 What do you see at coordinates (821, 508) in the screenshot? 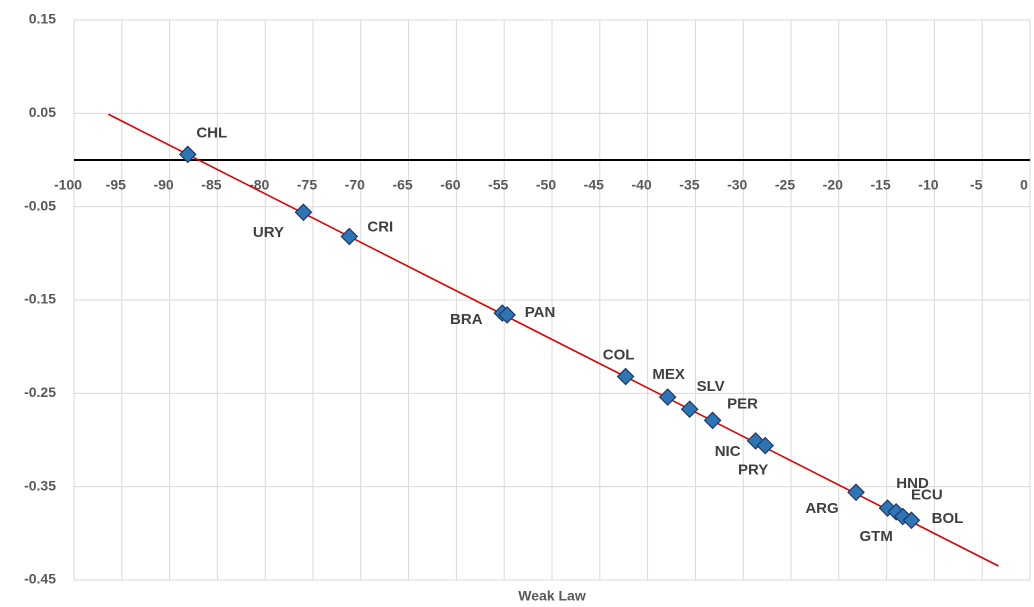
I see `point-label: ARG` at bounding box center [821, 508].